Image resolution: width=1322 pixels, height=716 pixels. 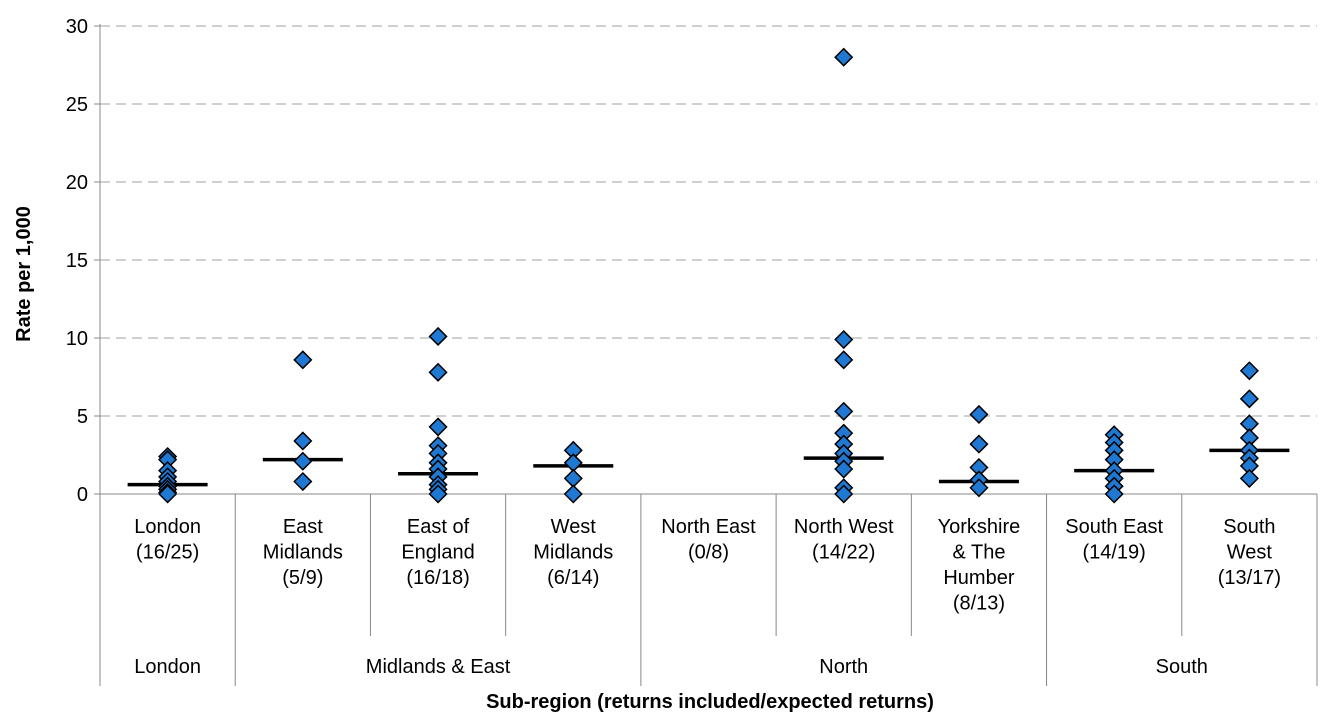 What do you see at coordinates (573, 578) in the screenshot?
I see `category-label-line: (6/14)` at bounding box center [573, 578].